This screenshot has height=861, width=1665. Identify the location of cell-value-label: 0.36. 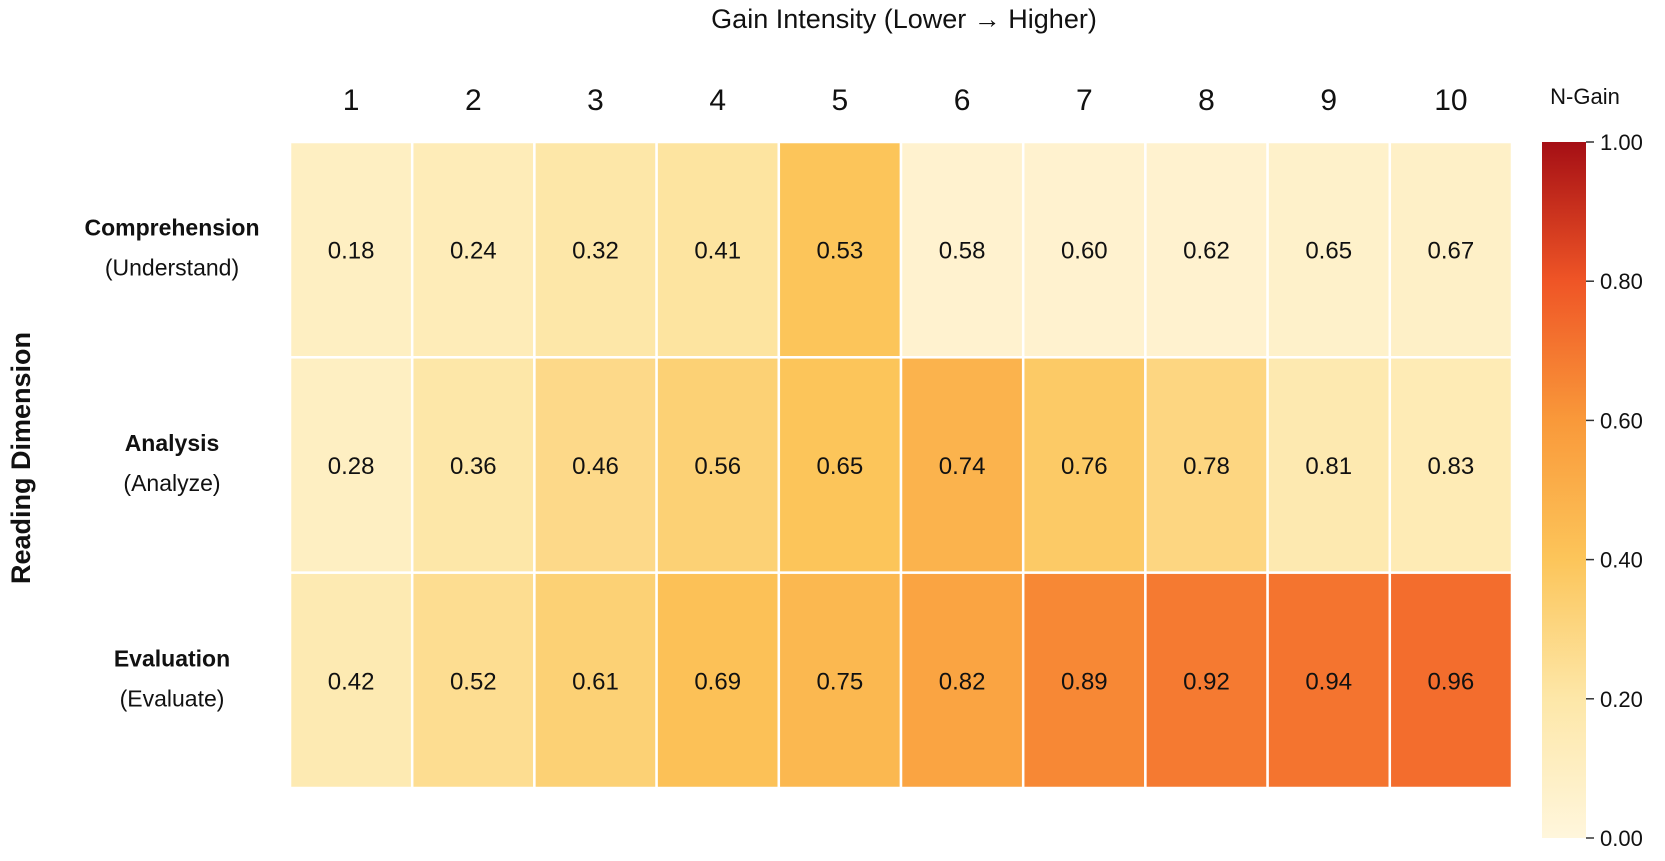
(473, 466).